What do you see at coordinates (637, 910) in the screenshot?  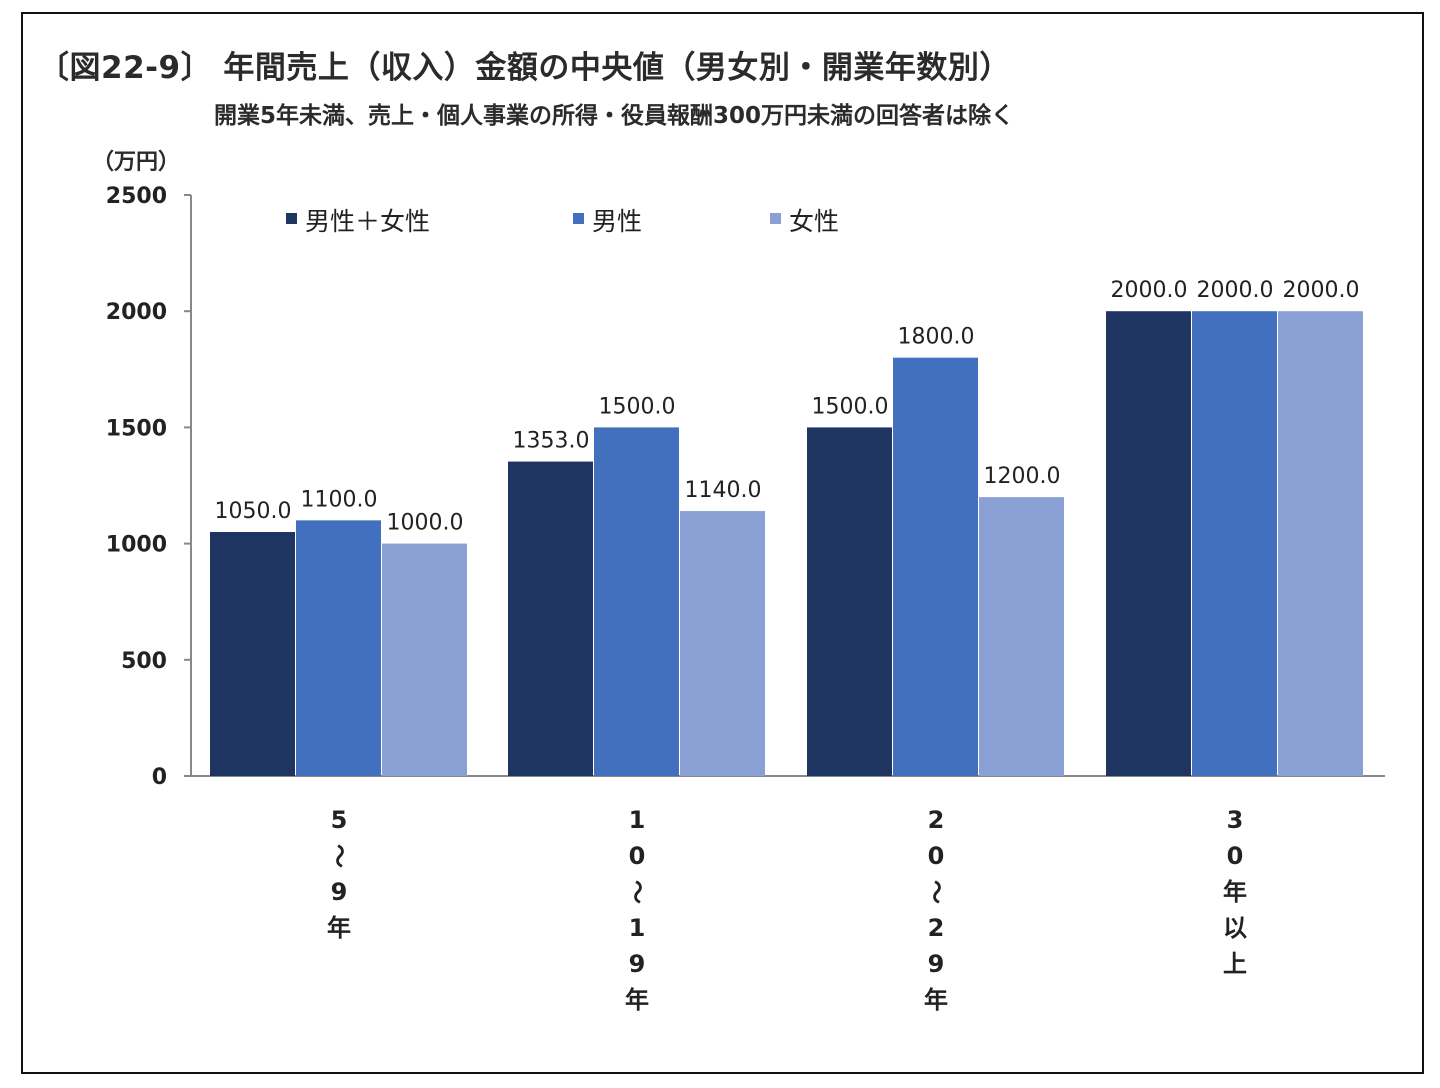 I see `category-label: 1 0 〜 1 9 年` at bounding box center [637, 910].